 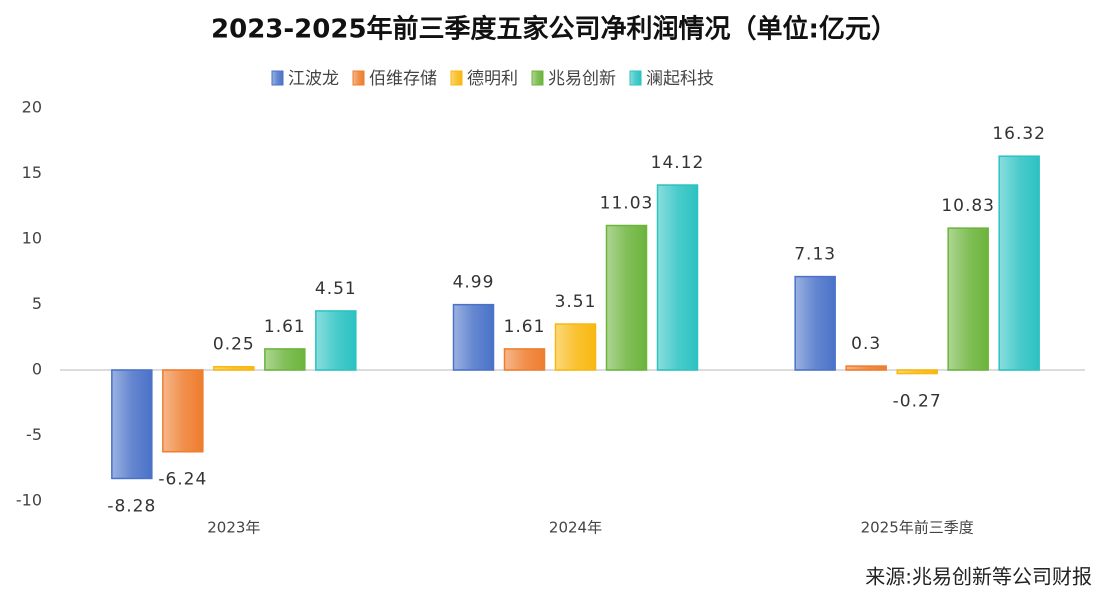 What do you see at coordinates (32, 238) in the screenshot?
I see `y-tick-label: 10` at bounding box center [32, 238].